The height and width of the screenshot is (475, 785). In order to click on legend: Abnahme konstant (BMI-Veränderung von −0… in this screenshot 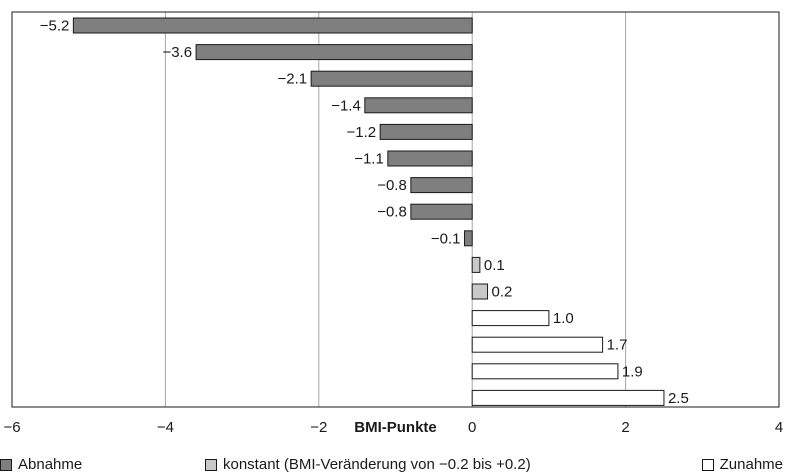, I will do `click(392, 465)`.